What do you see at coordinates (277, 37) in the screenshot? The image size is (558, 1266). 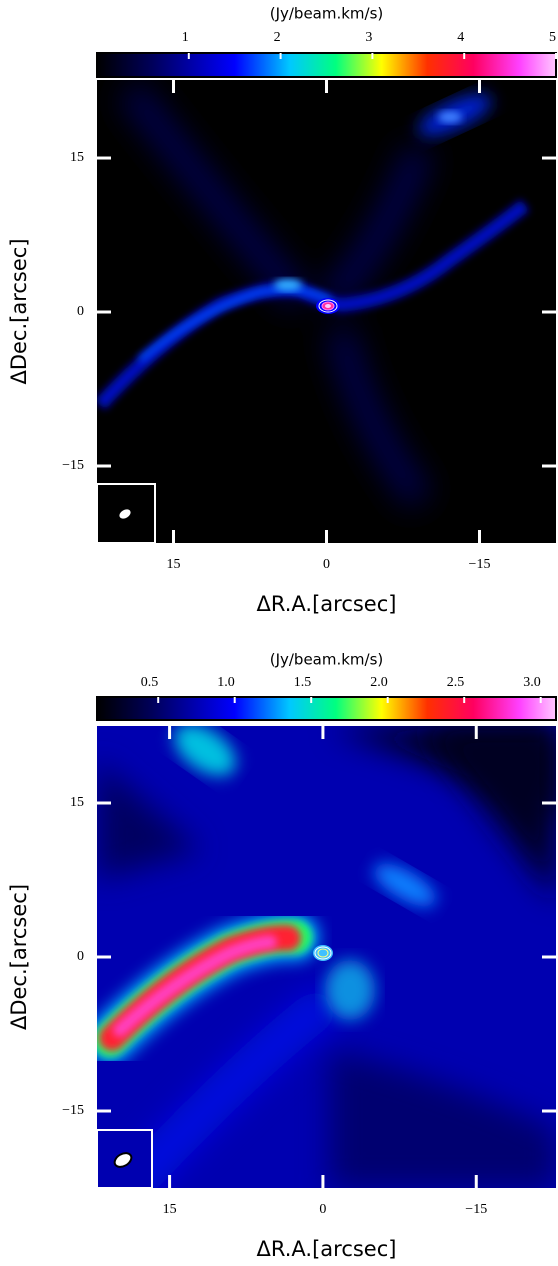 I see `colorbar-tick-label: 2` at bounding box center [277, 37].